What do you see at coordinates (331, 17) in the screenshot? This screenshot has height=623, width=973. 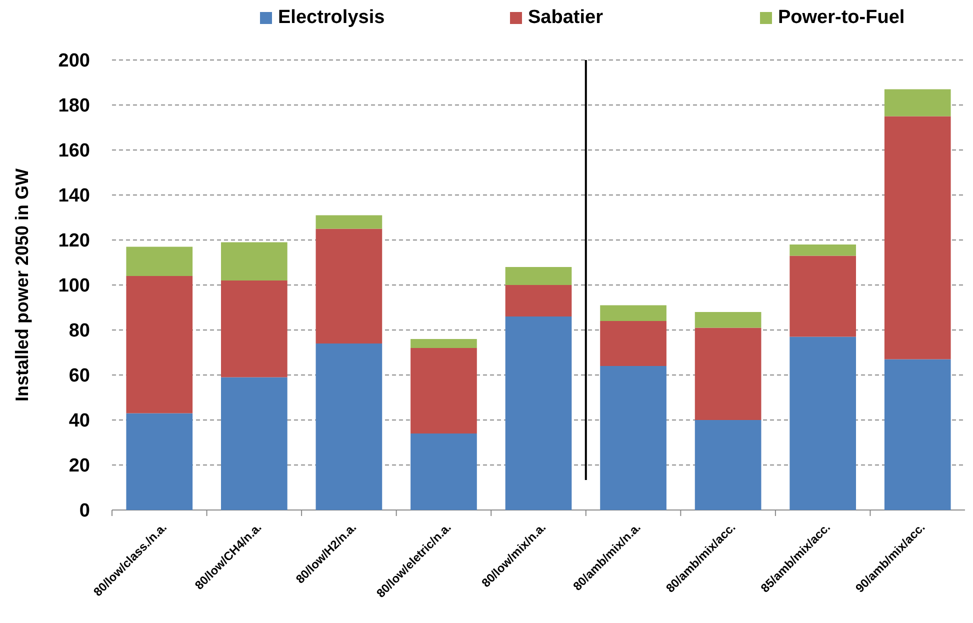 I see `legend-label: Electrolysis` at bounding box center [331, 17].